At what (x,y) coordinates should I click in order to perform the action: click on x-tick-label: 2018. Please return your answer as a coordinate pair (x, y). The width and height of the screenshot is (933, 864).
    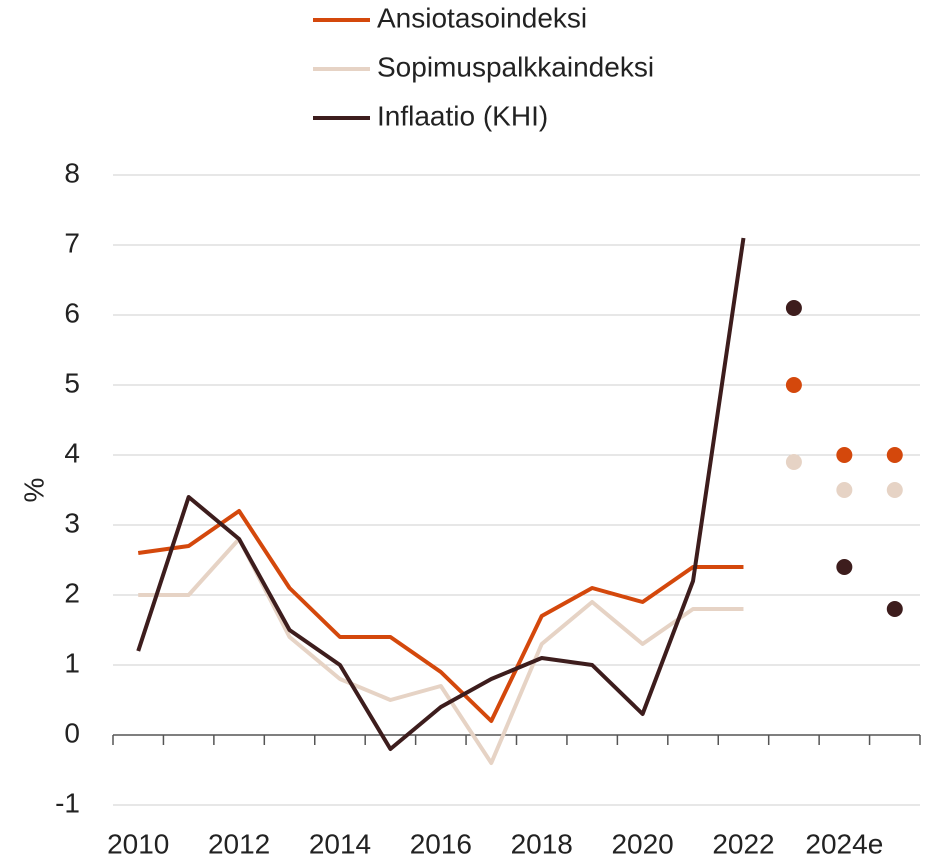
    Looking at the image, I should click on (542, 843).